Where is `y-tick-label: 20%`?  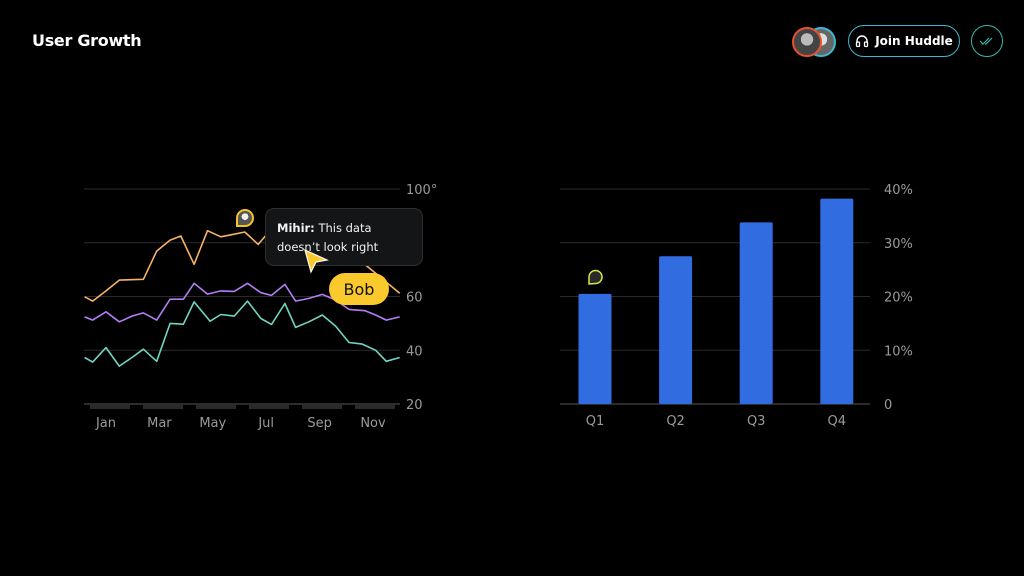 y-tick-label: 20% is located at coordinates (898, 298).